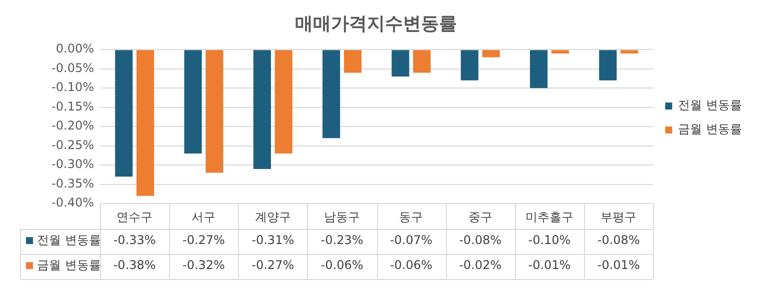 The image size is (760, 290). What do you see at coordinates (710, 129) in the screenshot?
I see `legend-label: 금월 변동률` at bounding box center [710, 129].